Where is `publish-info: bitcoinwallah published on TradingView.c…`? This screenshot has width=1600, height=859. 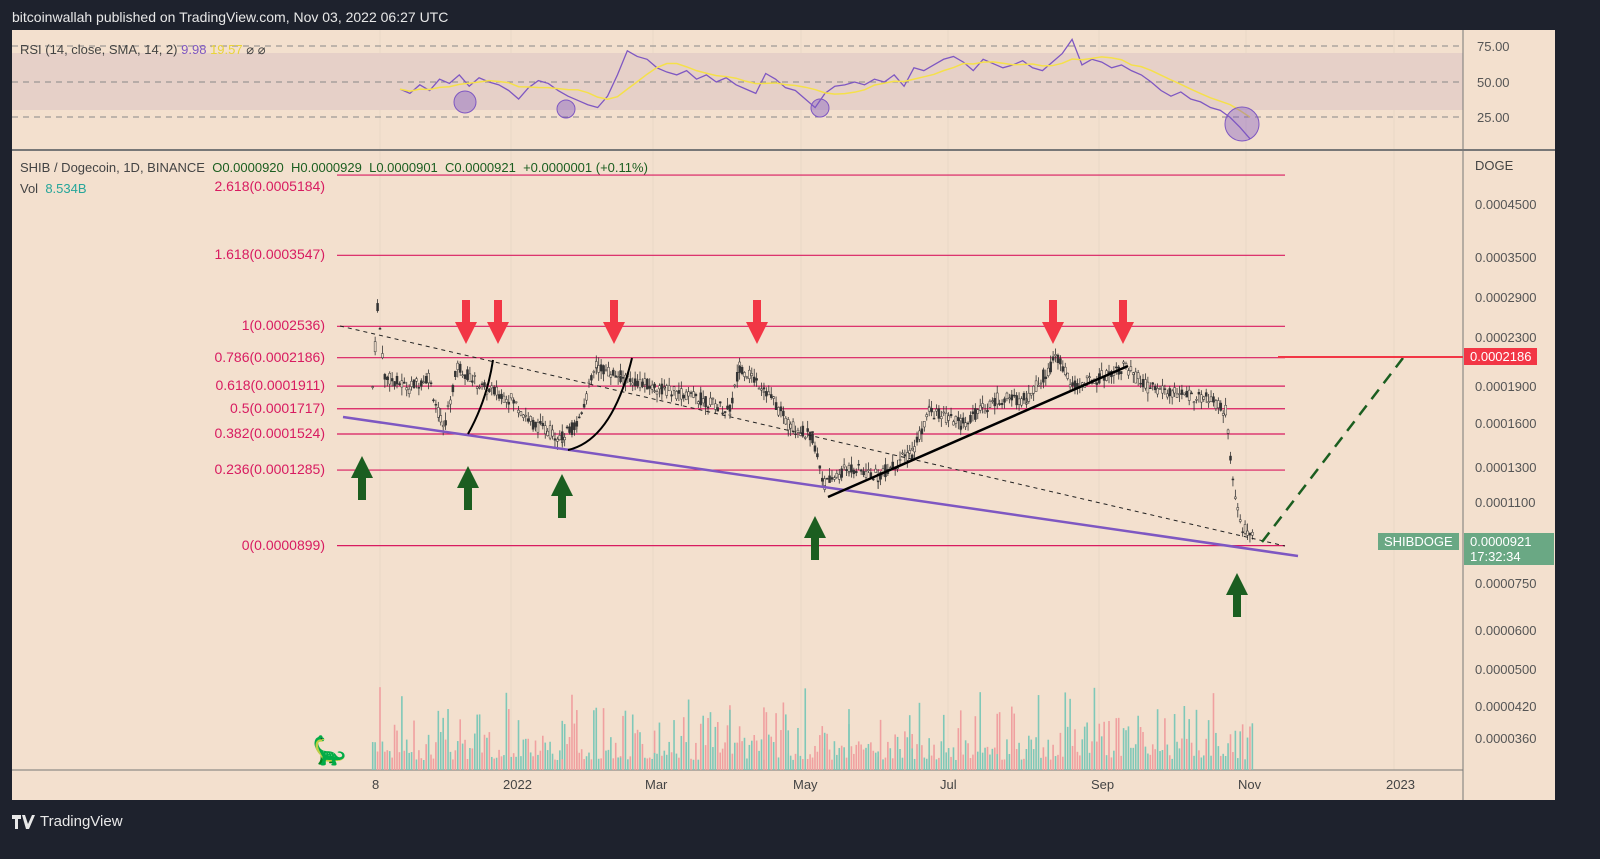
publish-info: bitcoinwallah published on TradingView.c… is located at coordinates (230, 17).